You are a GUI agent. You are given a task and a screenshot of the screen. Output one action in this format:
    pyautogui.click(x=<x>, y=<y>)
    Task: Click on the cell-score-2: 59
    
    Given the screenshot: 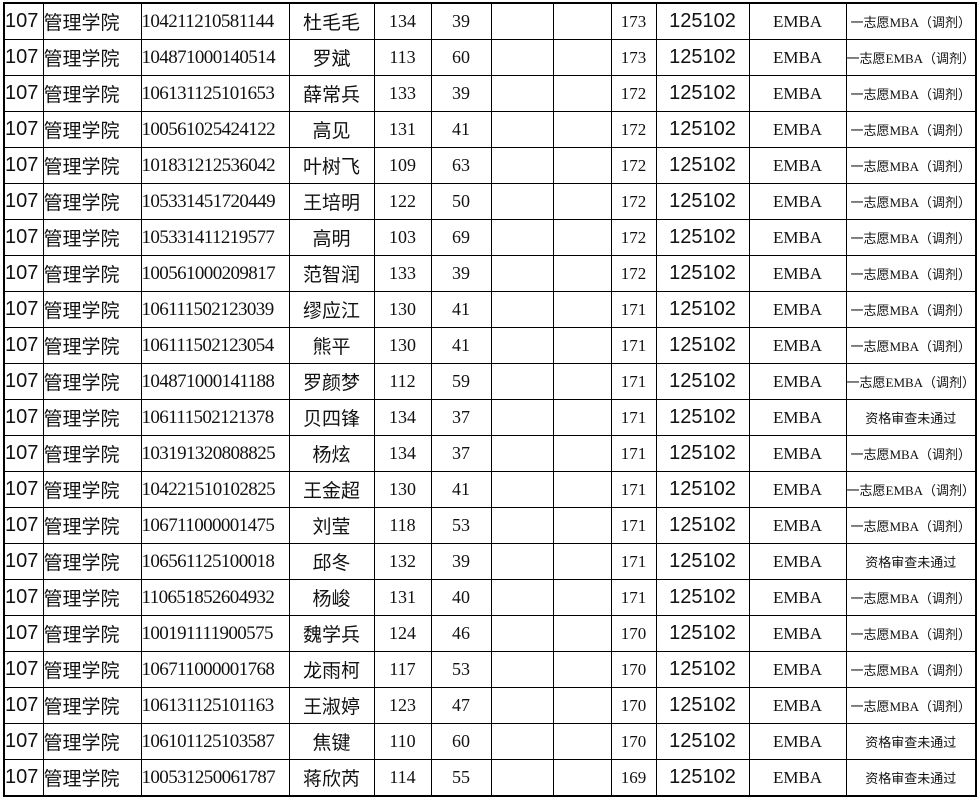 What is the action you would take?
    pyautogui.click(x=461, y=381)
    